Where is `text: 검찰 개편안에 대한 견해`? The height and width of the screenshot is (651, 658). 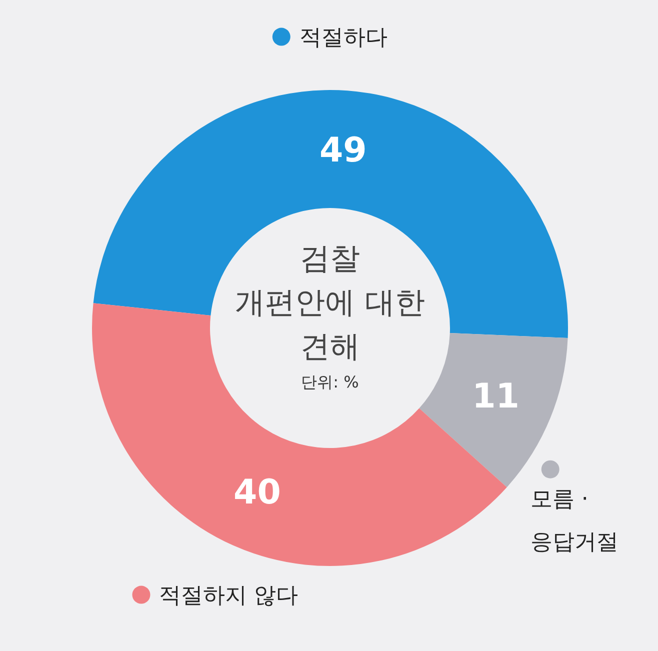
text: 검찰 개편안에 대한 견해 is located at coordinates (330, 303).